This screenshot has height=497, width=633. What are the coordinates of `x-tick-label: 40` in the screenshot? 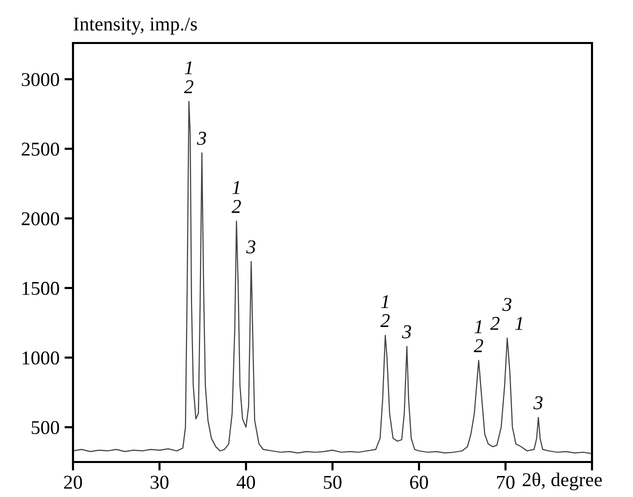 It's located at (245, 482).